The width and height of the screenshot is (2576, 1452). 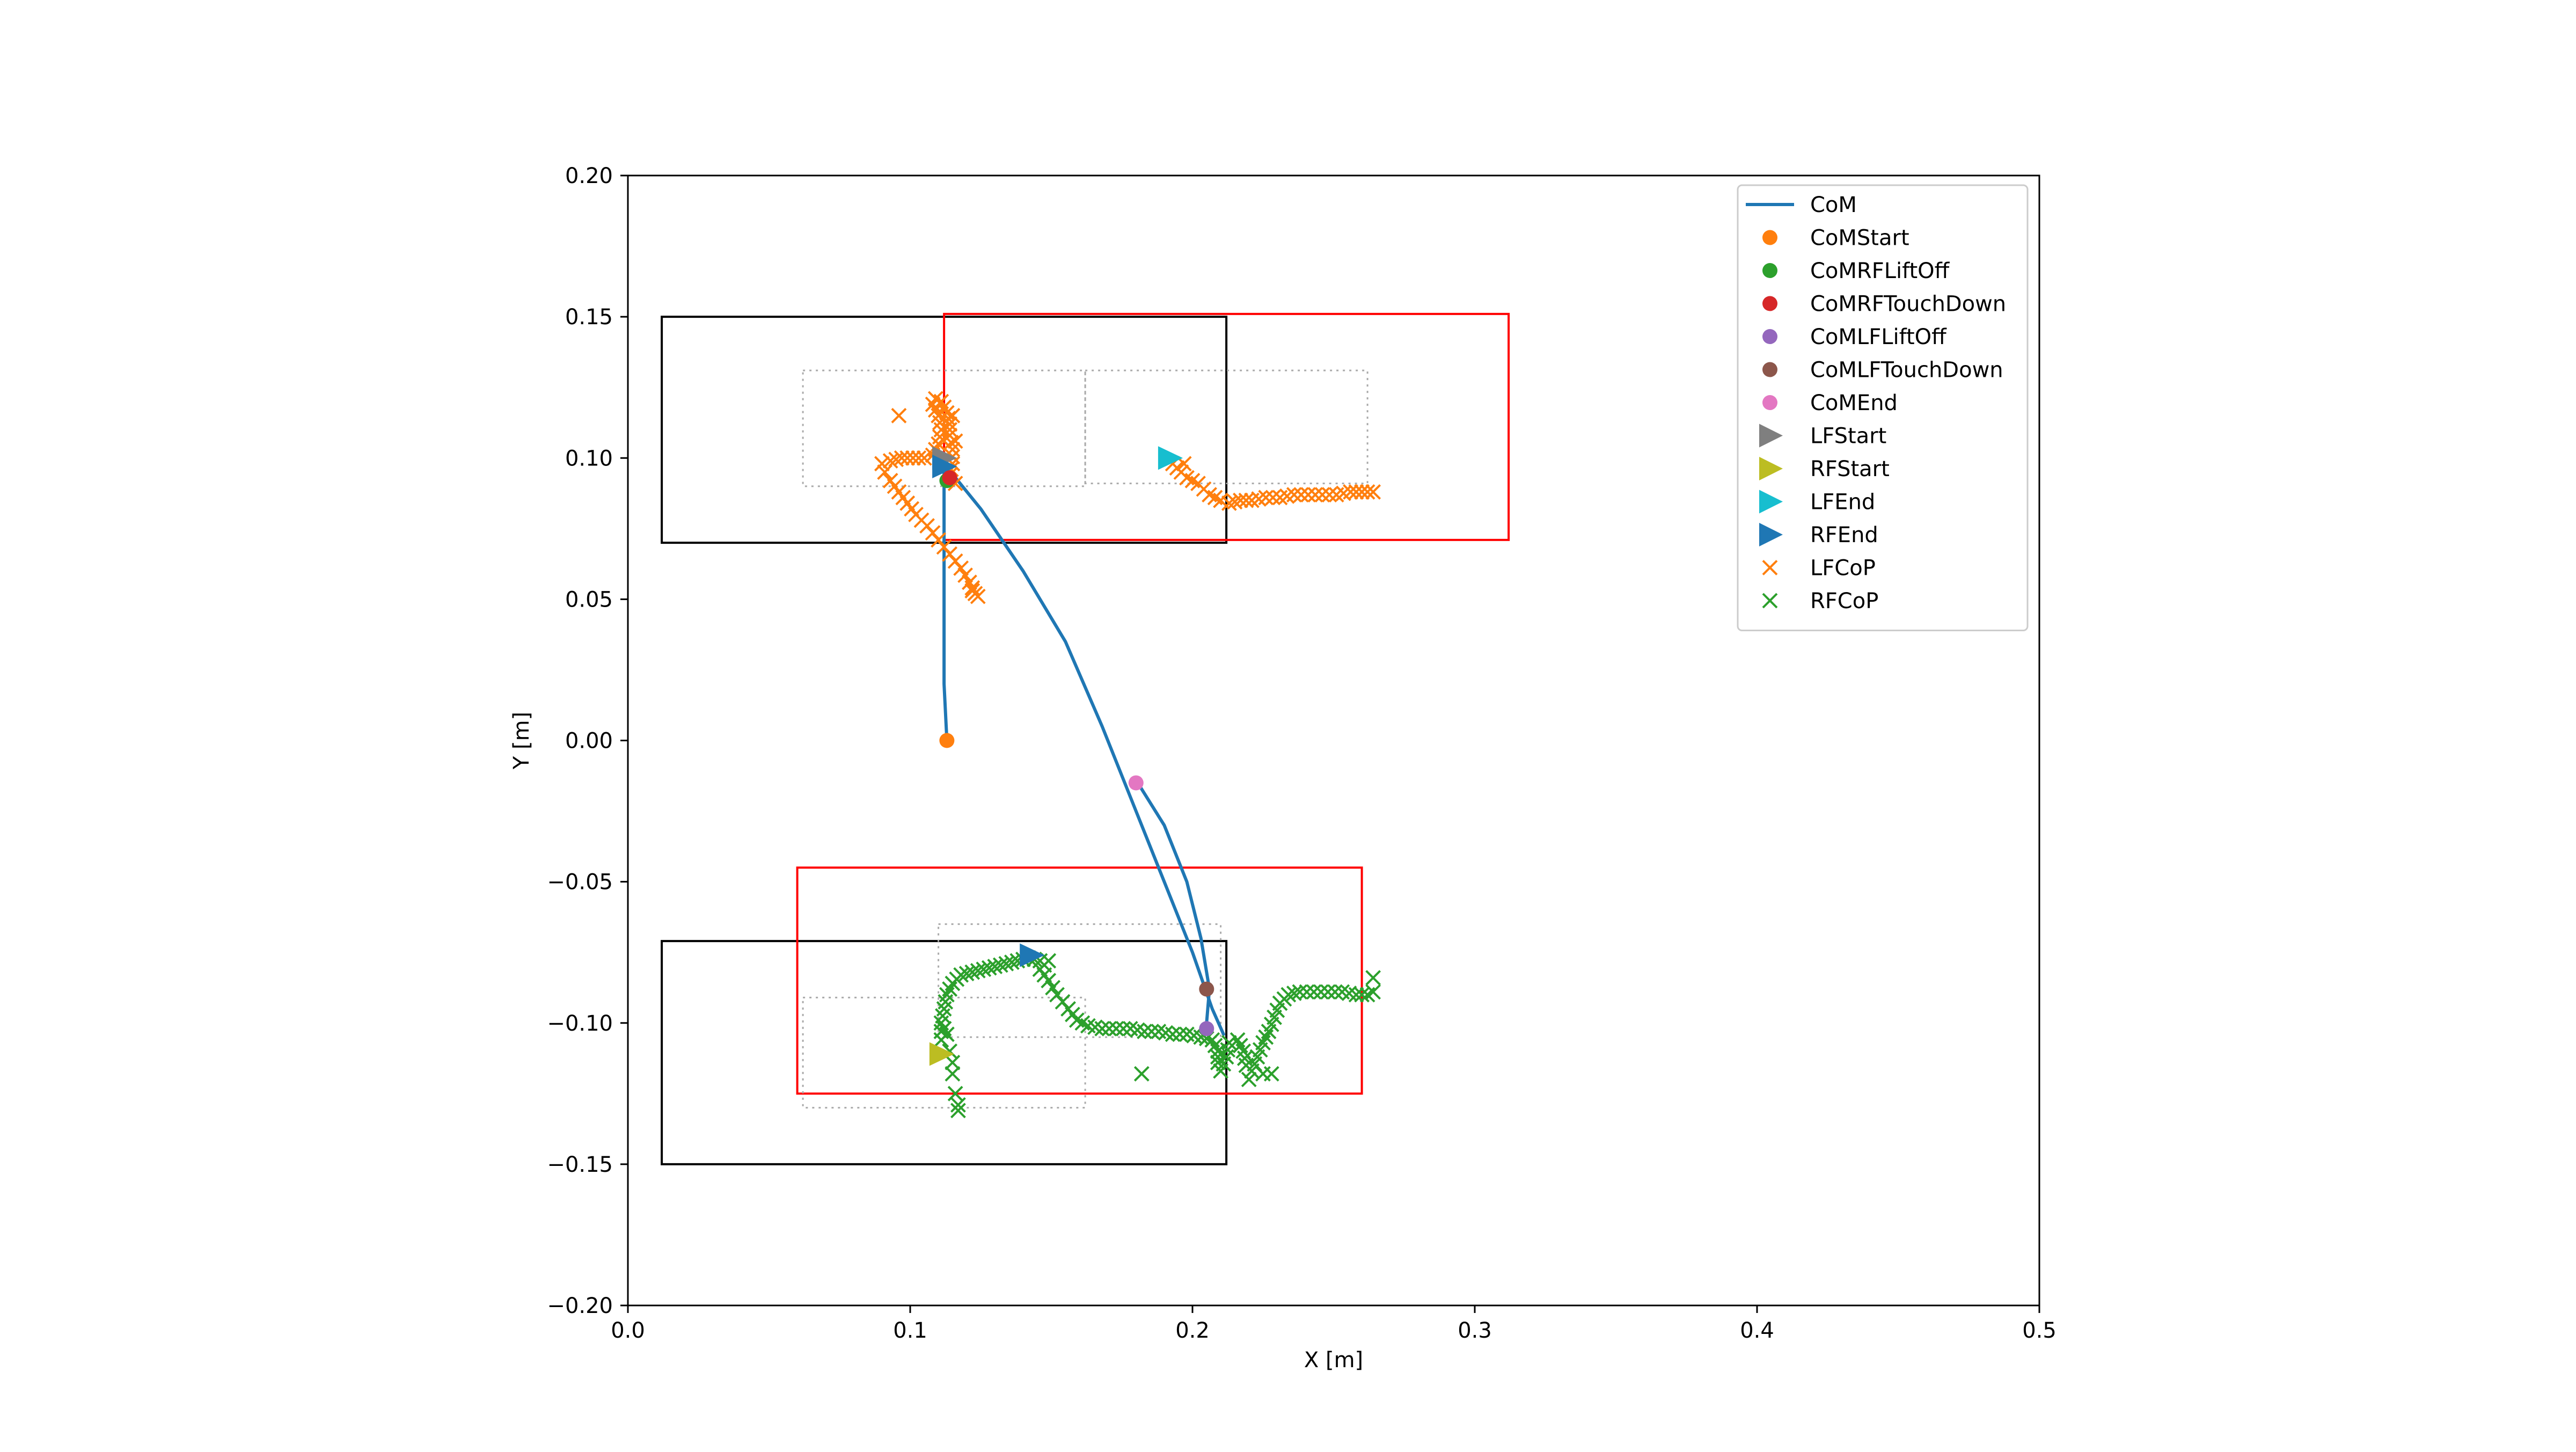 What do you see at coordinates (1844, 535) in the screenshot?
I see `legend-label: RFEnd` at bounding box center [1844, 535].